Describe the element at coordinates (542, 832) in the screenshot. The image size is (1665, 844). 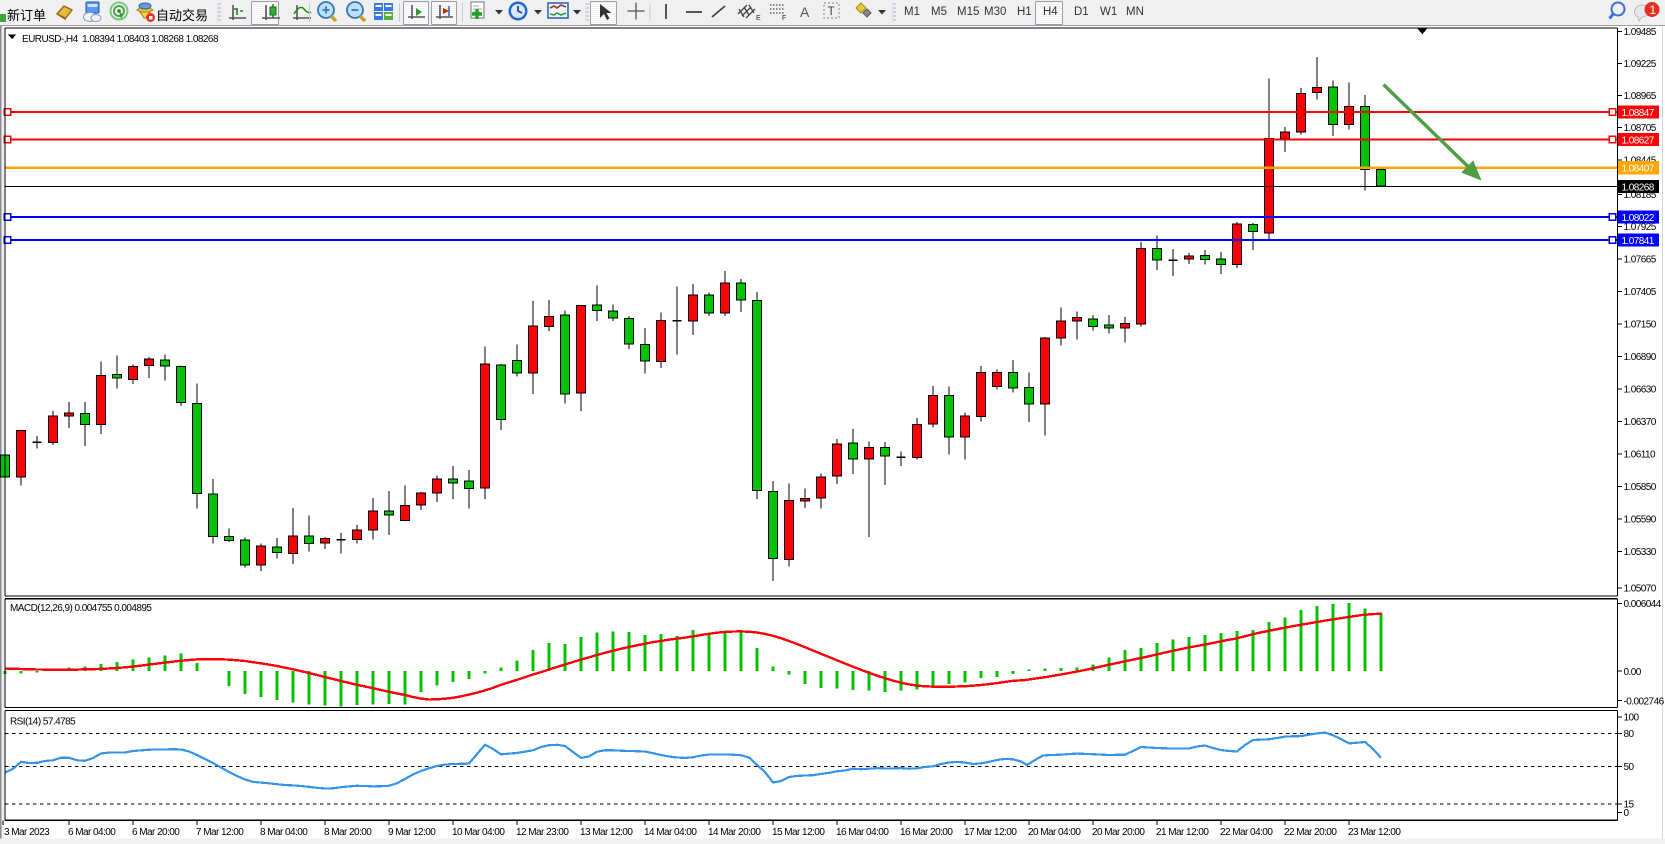
I see `svg-text: 12 Mar 23:00` at that location.